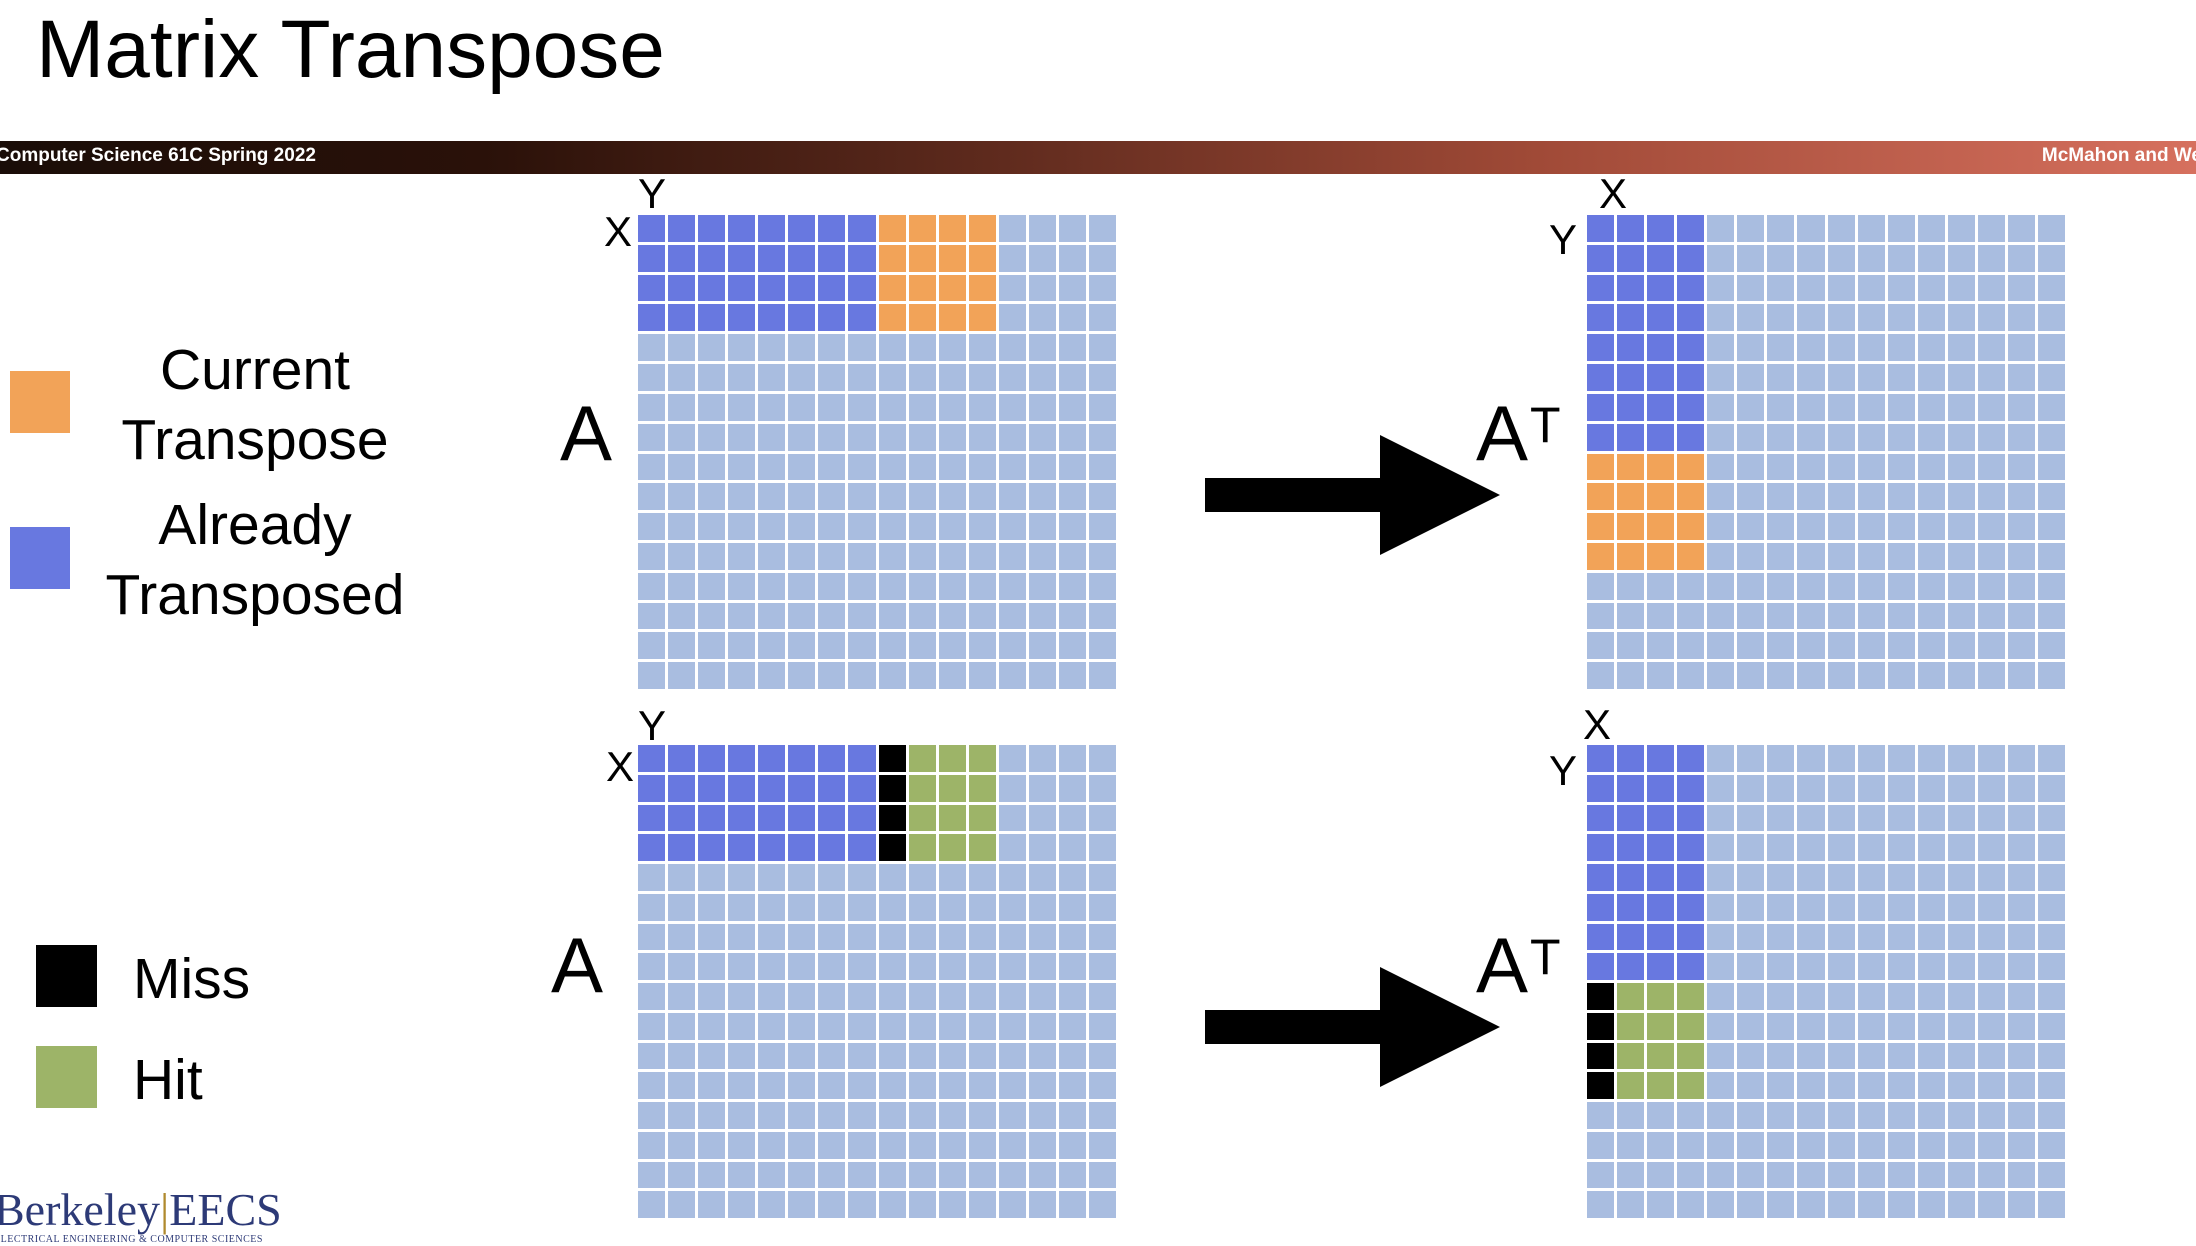  Describe the element at coordinates (255, 525) in the screenshot. I see `legend-already-line1: Already` at that location.